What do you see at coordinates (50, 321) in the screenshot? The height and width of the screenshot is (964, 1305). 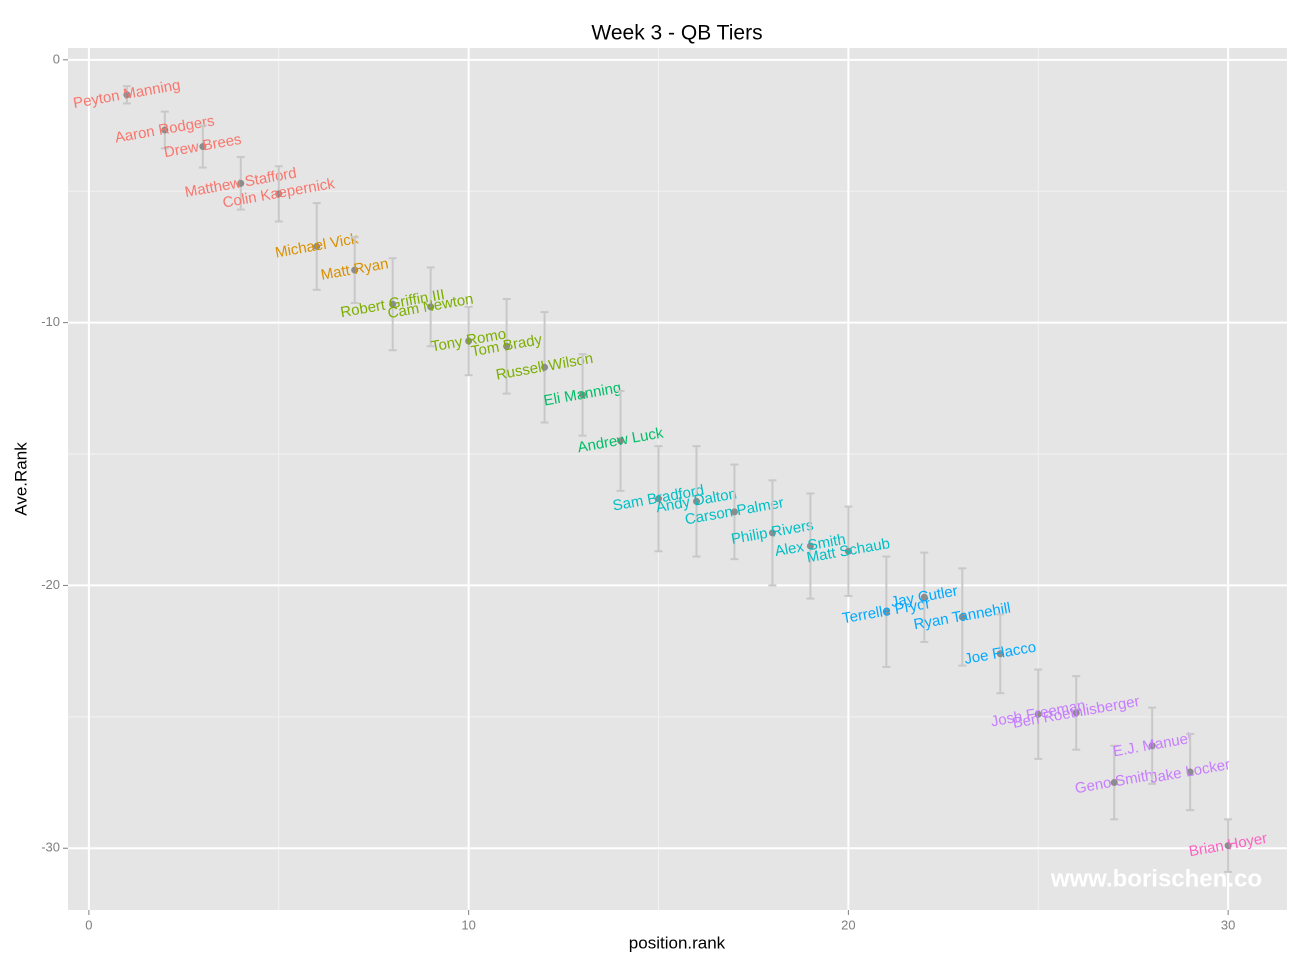 I see `y-tick-label: -10` at bounding box center [50, 321].